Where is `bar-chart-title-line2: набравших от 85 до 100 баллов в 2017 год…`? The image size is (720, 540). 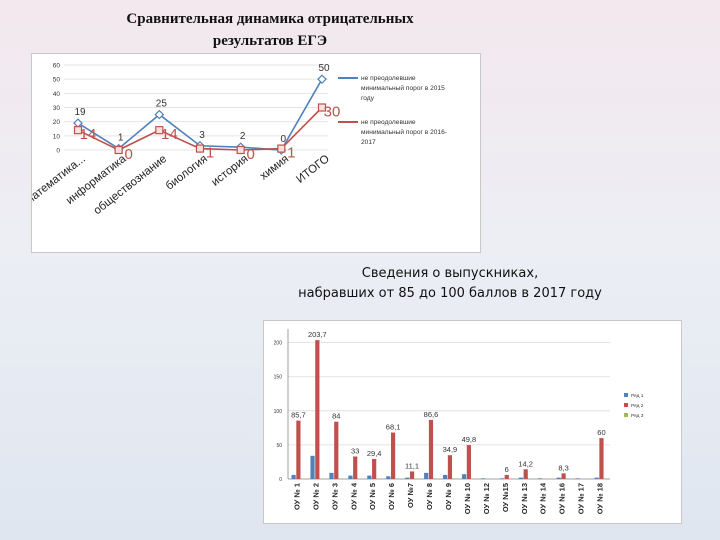
bar-chart-title-line2: набравших от 85 до 100 баллов в 2017 год… is located at coordinates (450, 293).